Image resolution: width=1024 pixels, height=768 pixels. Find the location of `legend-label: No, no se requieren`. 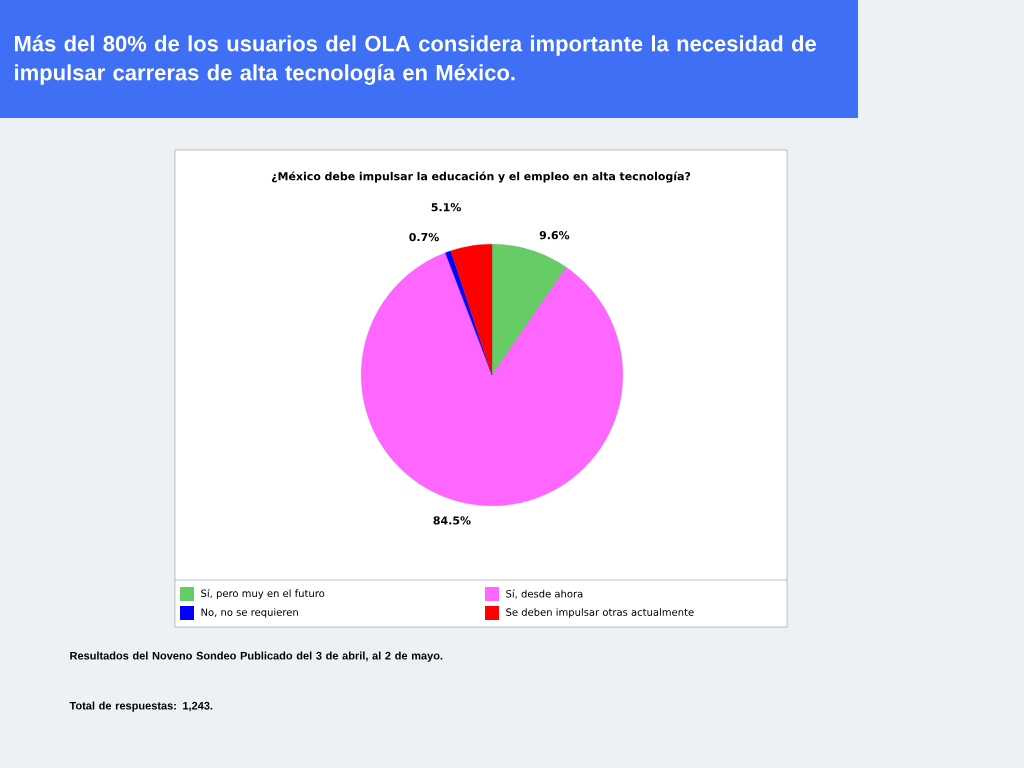

legend-label: No, no se requieren is located at coordinates (249, 613).